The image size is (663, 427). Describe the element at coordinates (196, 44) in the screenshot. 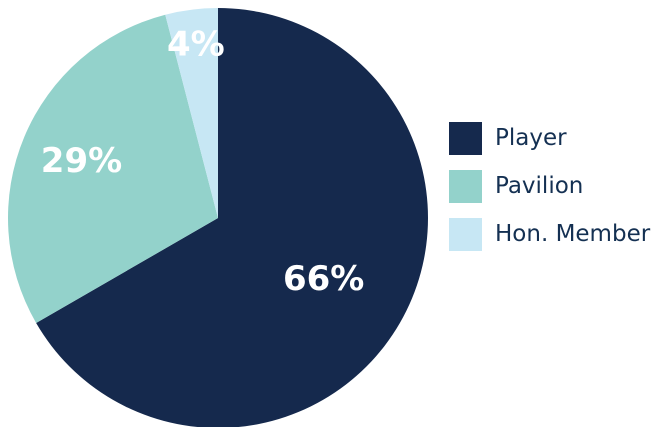

I see `slice-label-hon-member: 4%` at that location.